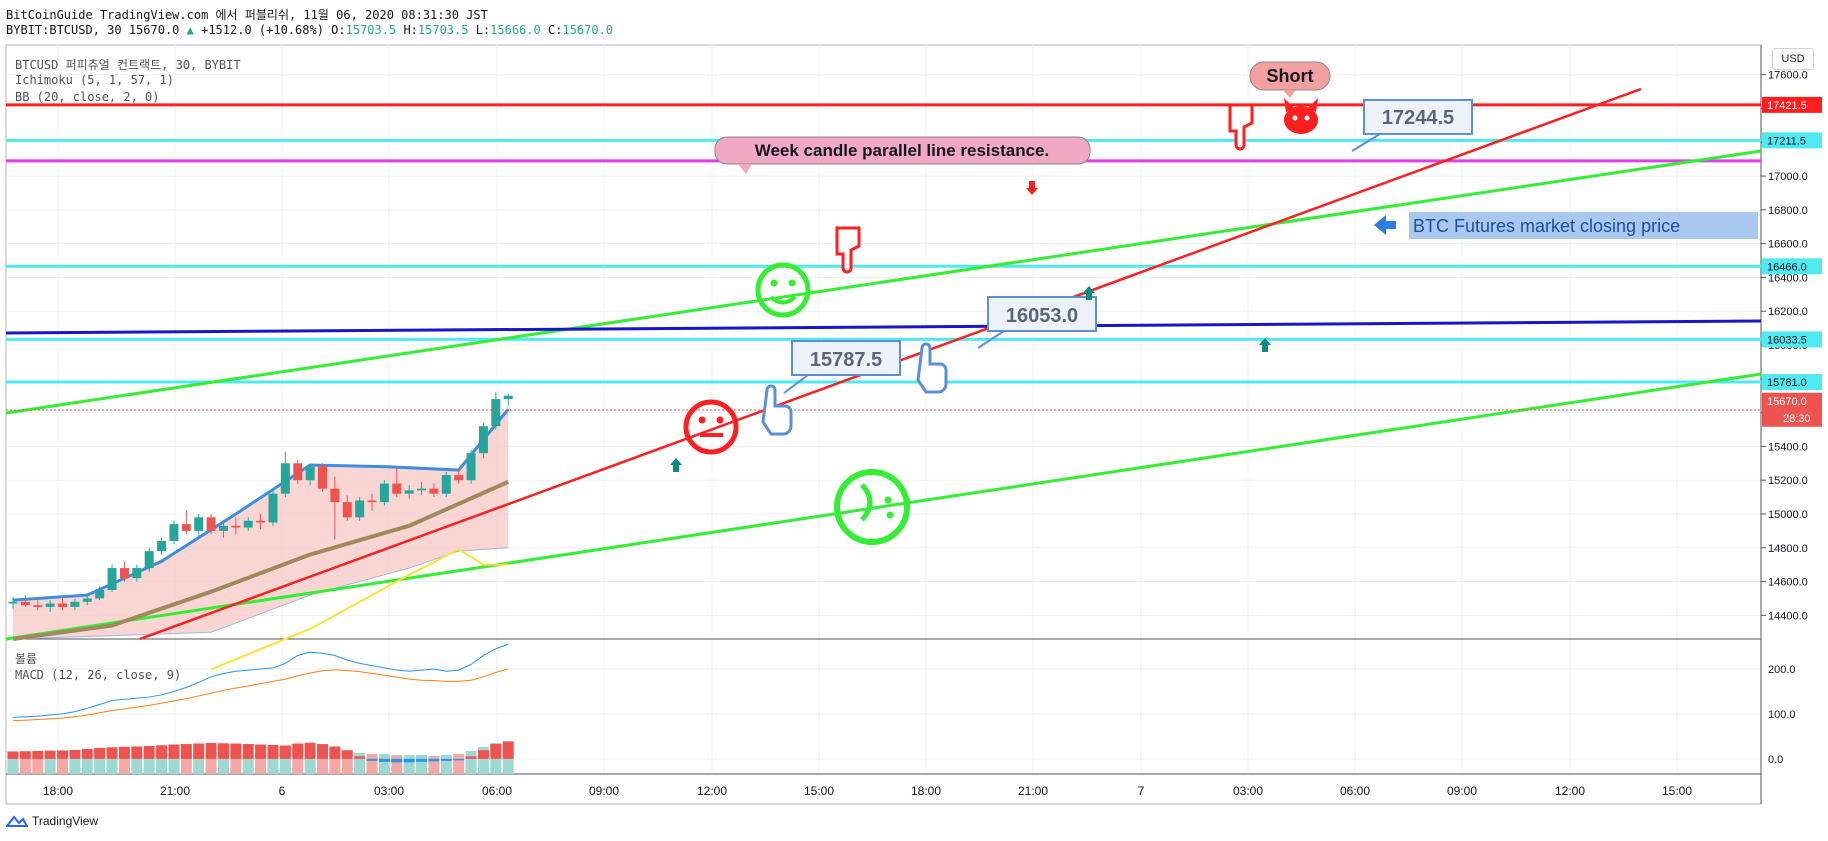 The height and width of the screenshot is (841, 1828). I want to click on macd-pane, so click(260, 703).